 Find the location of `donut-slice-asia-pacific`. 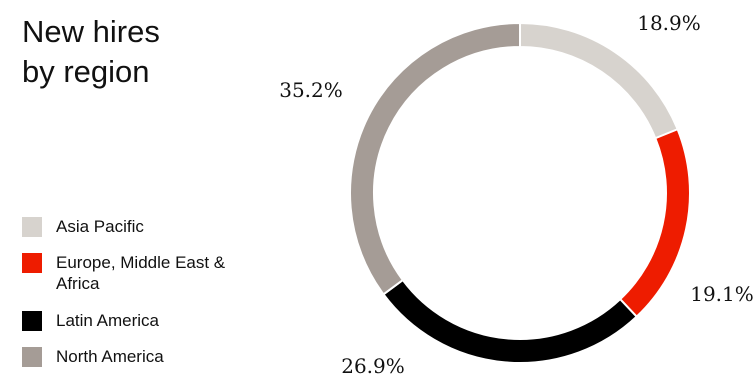

donut-slice-asia-pacific is located at coordinates (599, 80).